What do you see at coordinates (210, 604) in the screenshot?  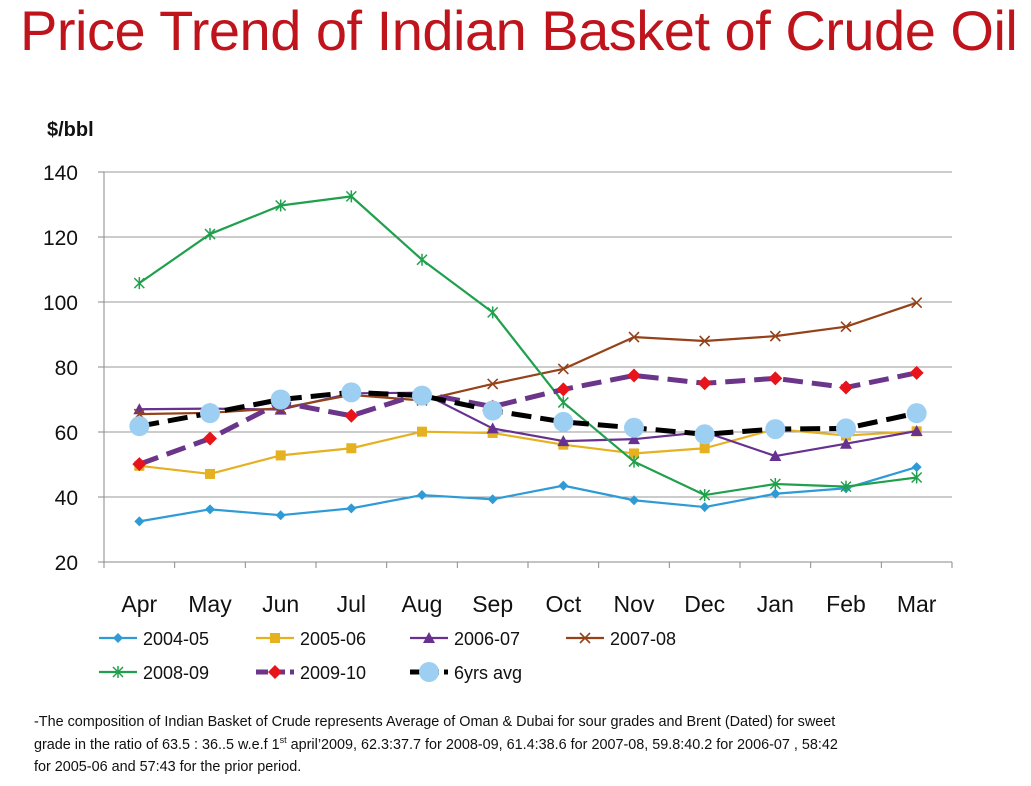 I see `x-tick-label: May` at bounding box center [210, 604].